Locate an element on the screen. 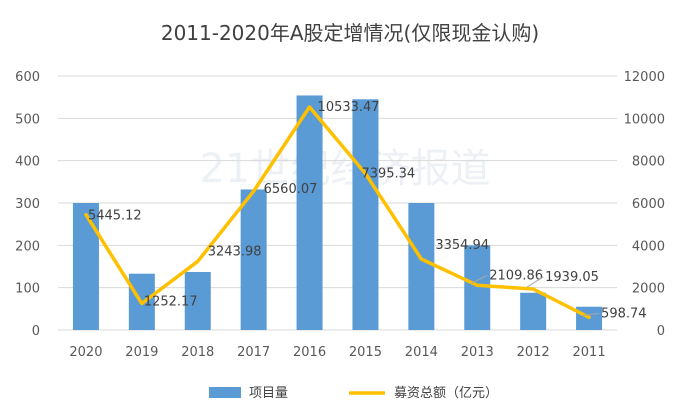 The height and width of the screenshot is (420, 700). x-tick-label: 2020 is located at coordinates (85, 352).